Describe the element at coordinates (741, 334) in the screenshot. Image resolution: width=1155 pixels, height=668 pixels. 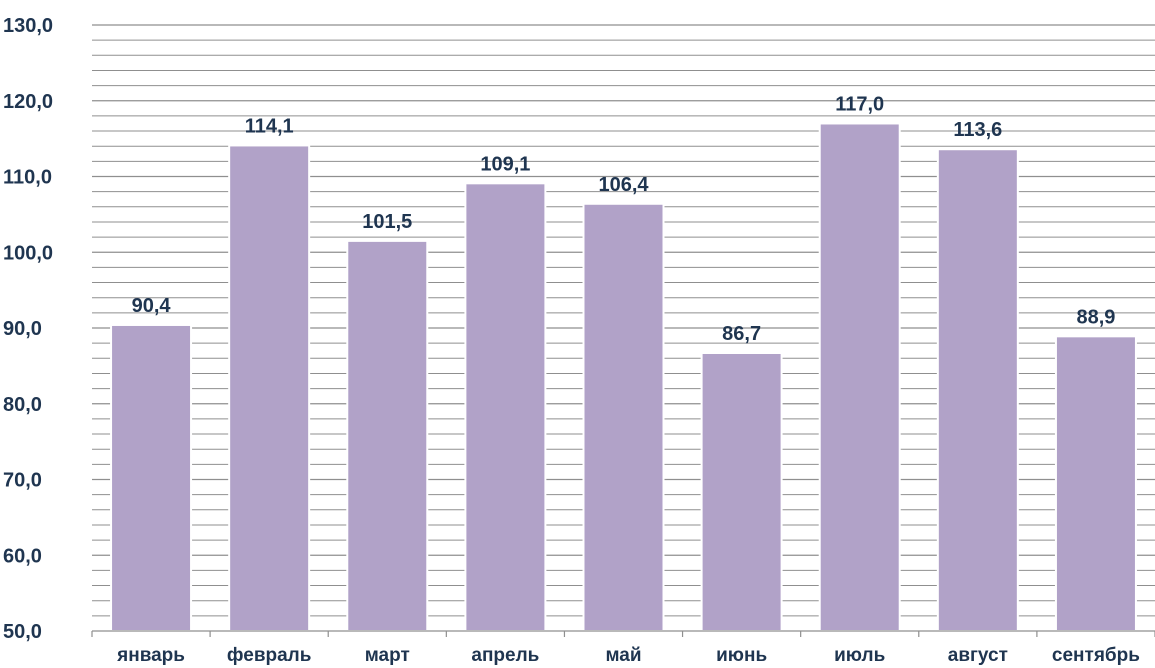
I see `data-label-6: 86,7` at that location.